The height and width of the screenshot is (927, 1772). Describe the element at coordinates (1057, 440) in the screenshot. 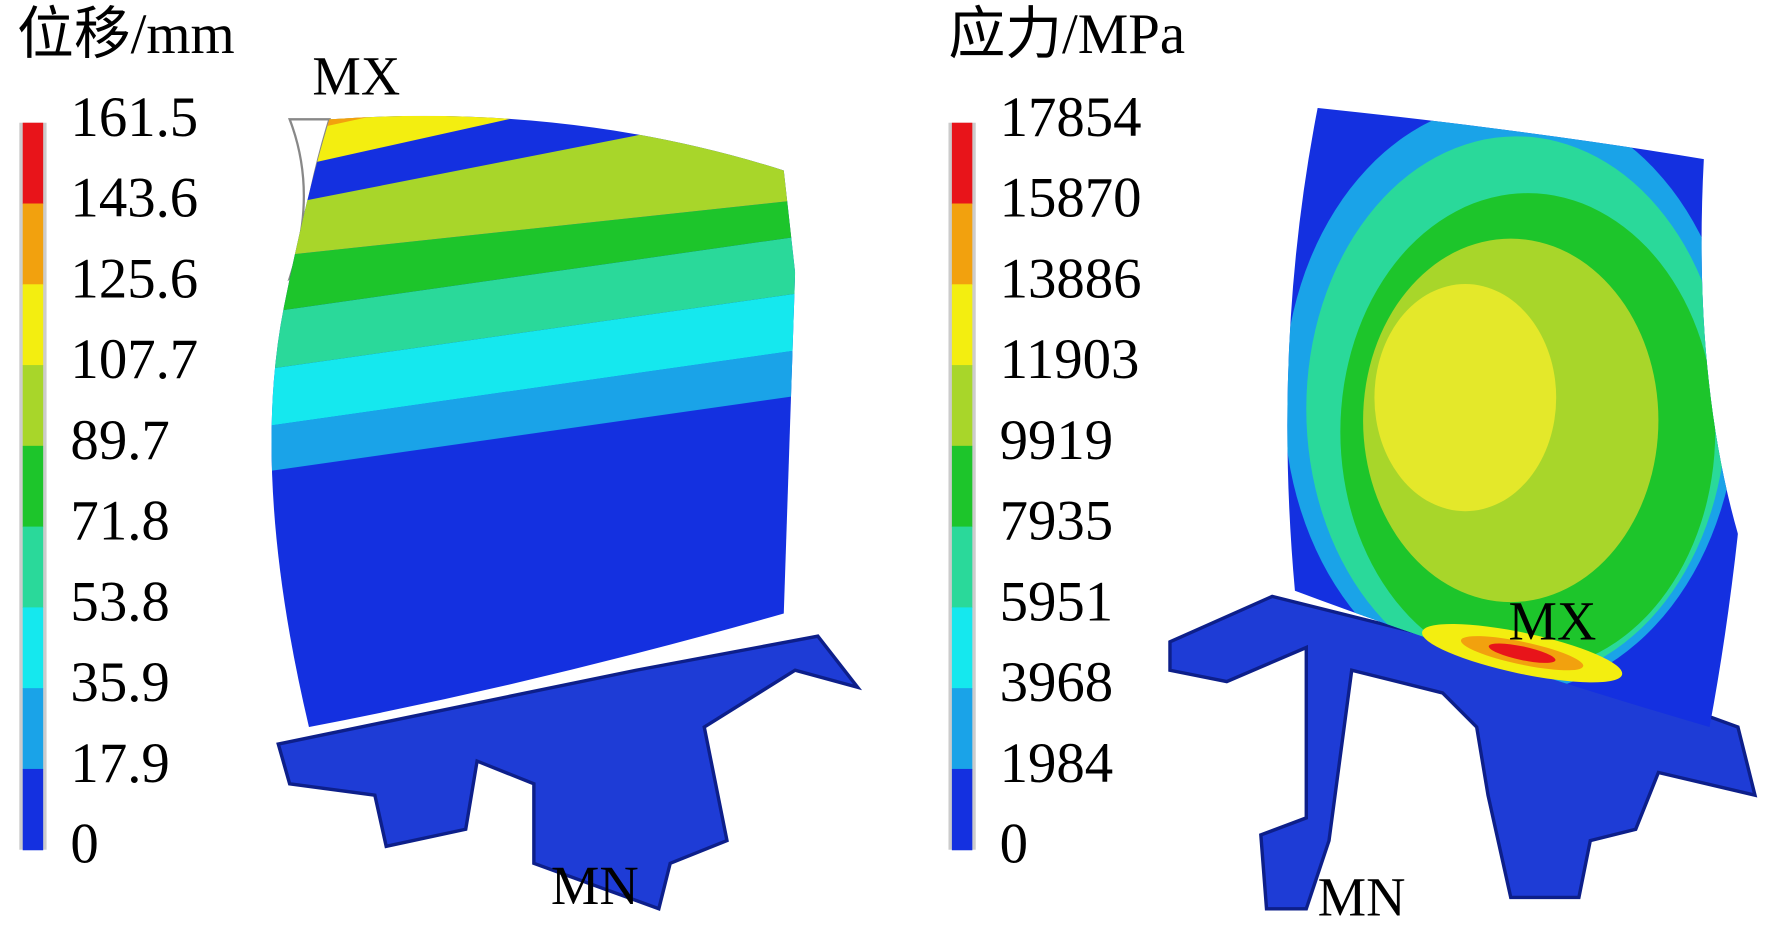

I see `legend-label: 9919` at that location.